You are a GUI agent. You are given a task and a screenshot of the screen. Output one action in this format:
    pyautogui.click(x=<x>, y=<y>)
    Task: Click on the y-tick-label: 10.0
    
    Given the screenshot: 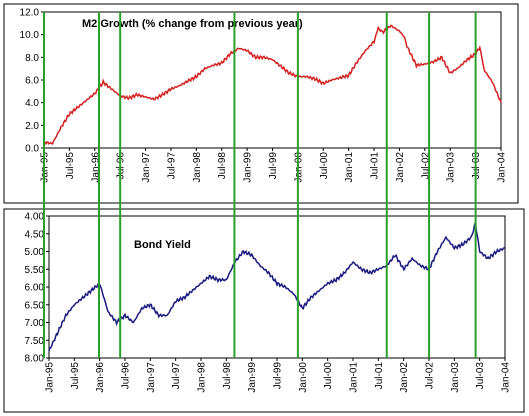 What is the action you would take?
    pyautogui.click(x=30, y=35)
    